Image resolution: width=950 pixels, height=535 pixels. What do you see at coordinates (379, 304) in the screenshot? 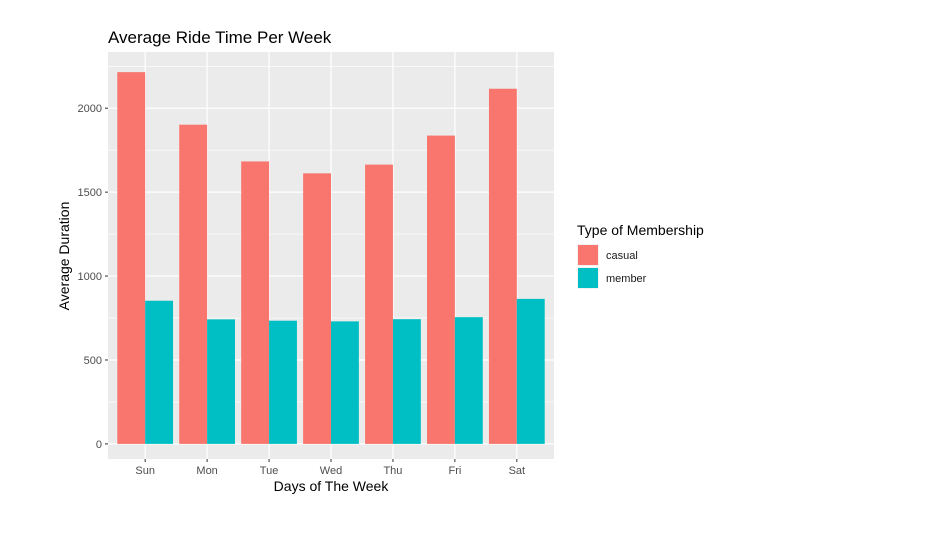
I see `bar-casual-thu` at bounding box center [379, 304].